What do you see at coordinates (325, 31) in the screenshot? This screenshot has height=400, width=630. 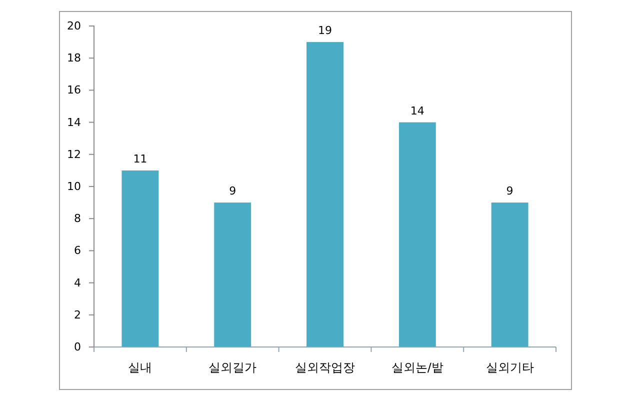 I see `data-label: 19` at bounding box center [325, 31].